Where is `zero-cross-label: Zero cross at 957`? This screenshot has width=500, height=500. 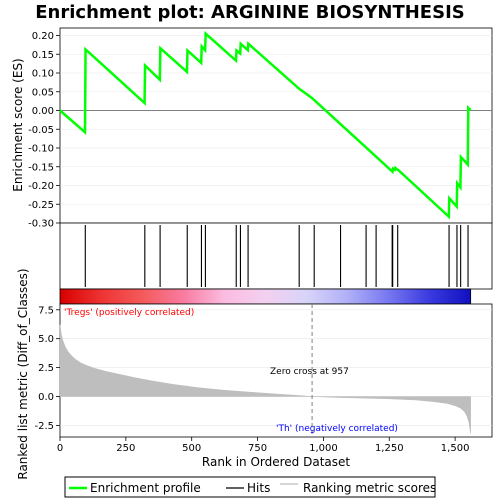 zero-cross-label: Zero cross at 957 is located at coordinates (309, 372).